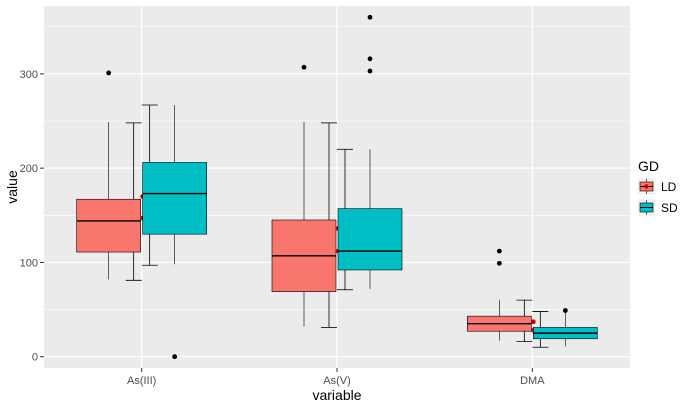 The height and width of the screenshot is (409, 690). What do you see at coordinates (532, 381) in the screenshot?
I see `x-tick-label: DMA` at bounding box center [532, 381].